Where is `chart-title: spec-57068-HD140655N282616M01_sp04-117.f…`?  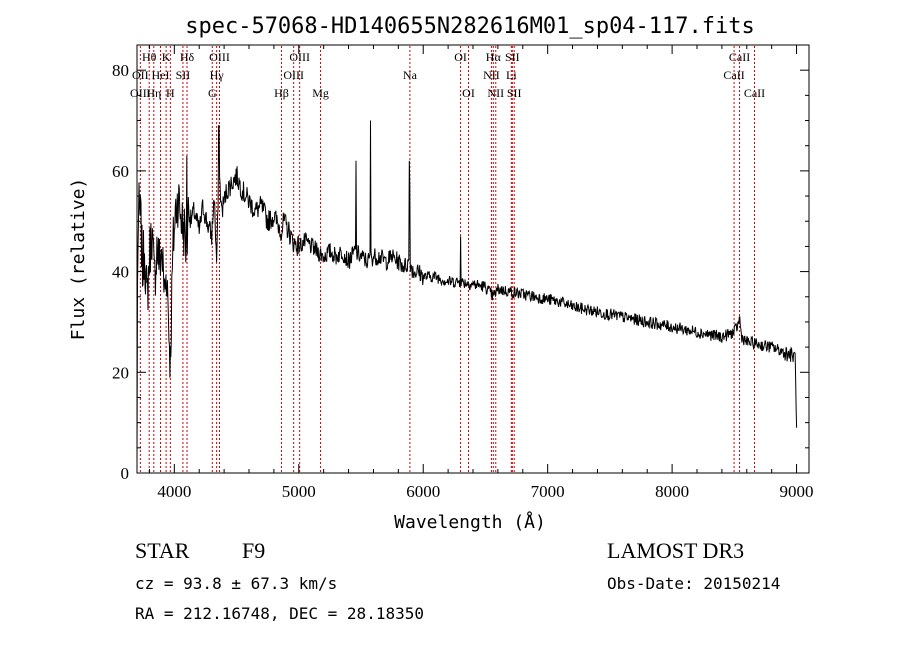 chart-title: spec-57068-HD140655N282616M01_sp04-117.f… is located at coordinates (470, 26).